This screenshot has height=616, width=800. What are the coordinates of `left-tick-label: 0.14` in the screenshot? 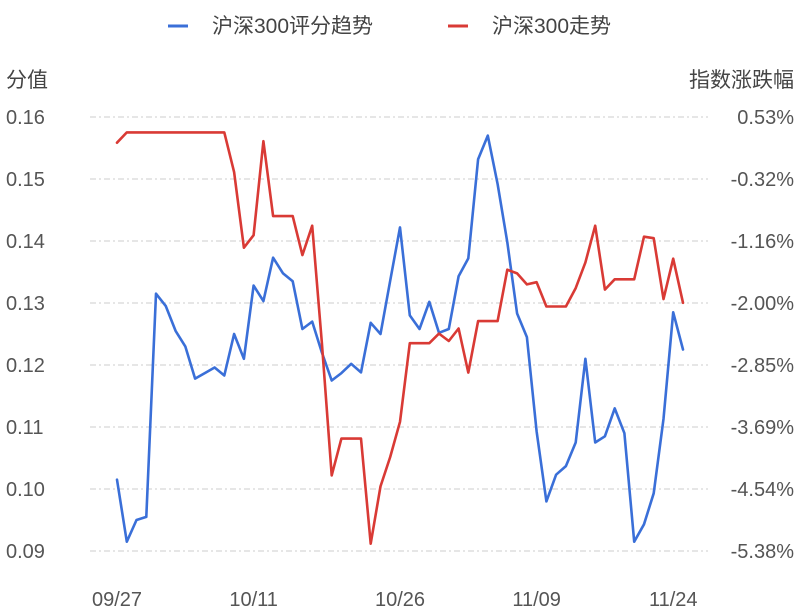 It's located at (25, 242).